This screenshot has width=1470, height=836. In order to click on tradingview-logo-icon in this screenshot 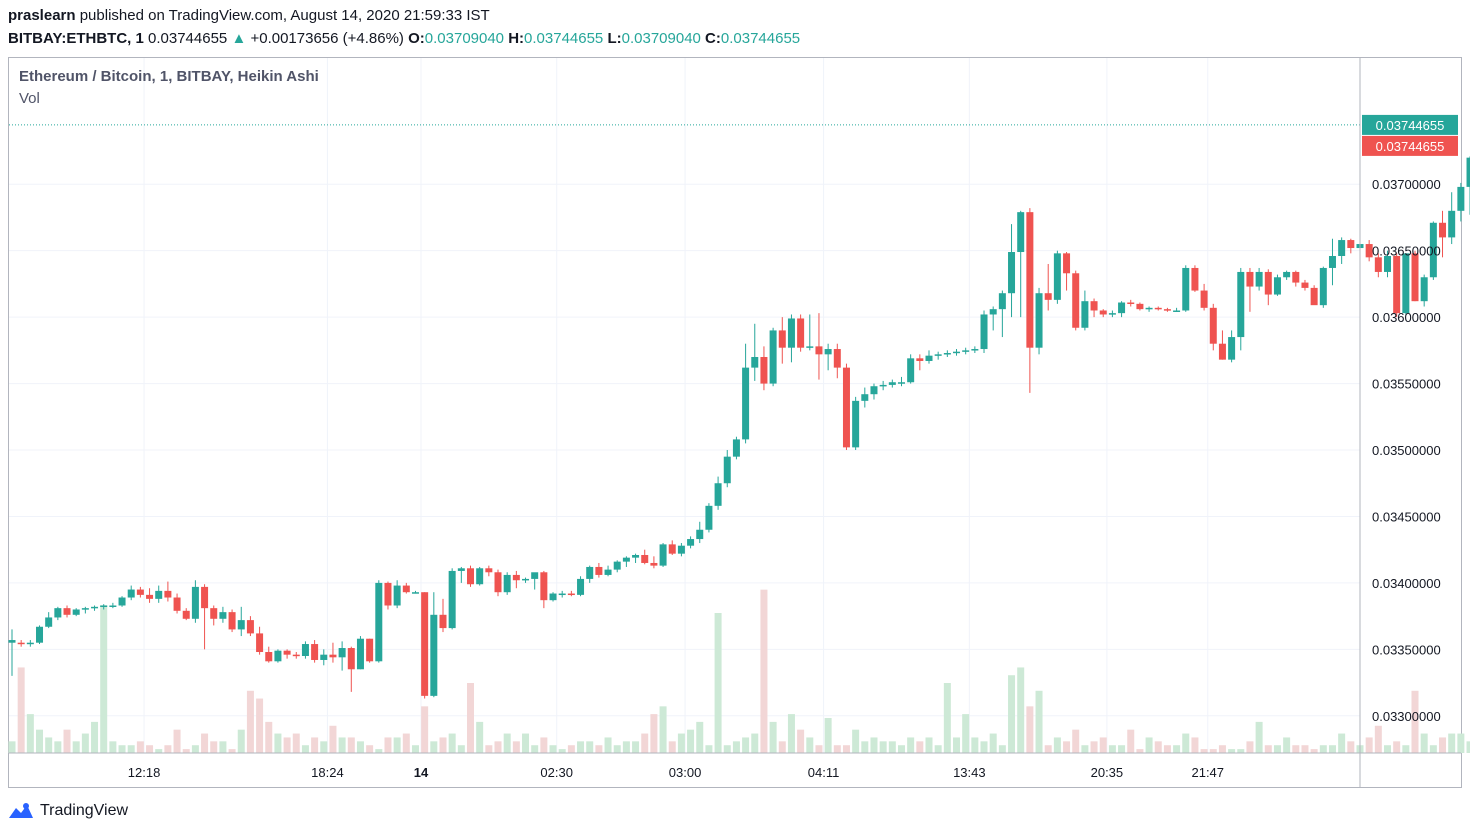, I will do `click(21, 810)`.